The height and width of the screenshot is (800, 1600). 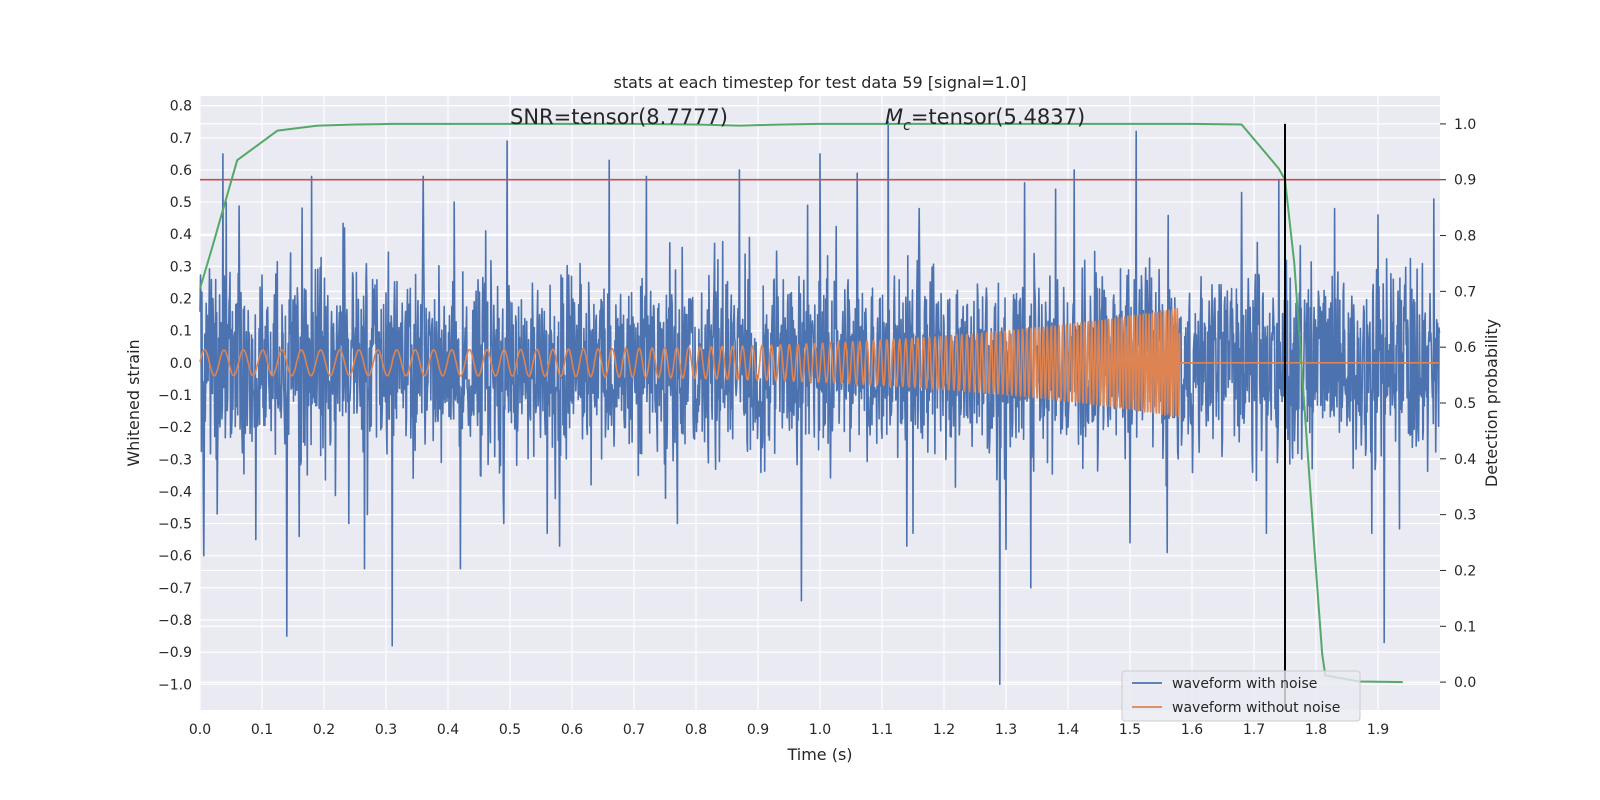 What do you see at coordinates (324, 730) in the screenshot?
I see `x-tick-label: 0.2` at bounding box center [324, 730].